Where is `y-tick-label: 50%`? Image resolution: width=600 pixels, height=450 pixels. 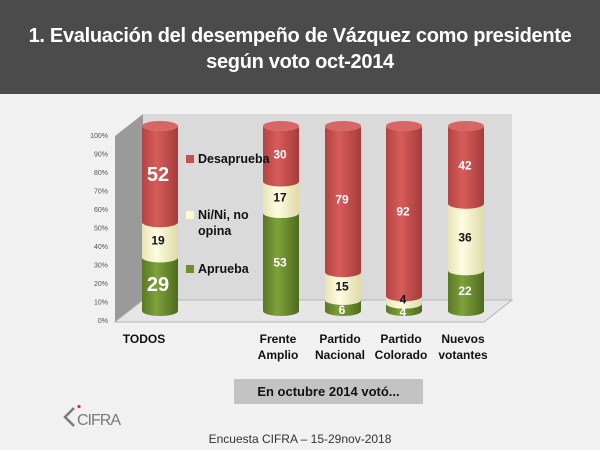 y-tick-label: 50% is located at coordinates (101, 229).